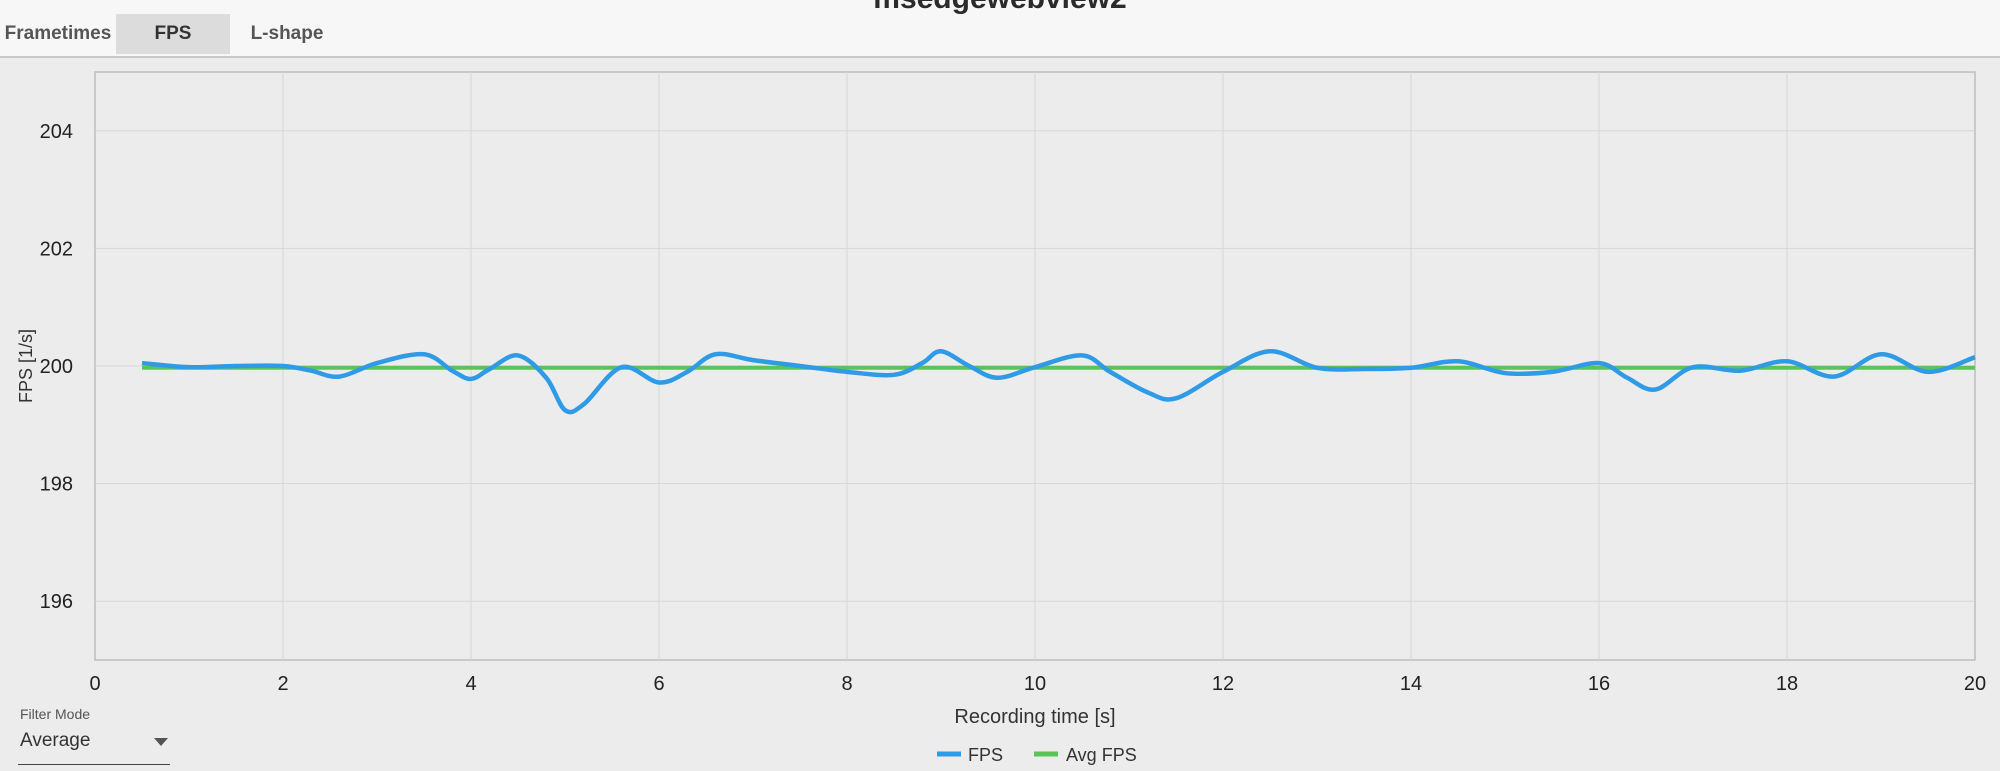 This screenshot has width=2000, height=771. Describe the element at coordinates (56, 132) in the screenshot. I see `y-tick-label: 204` at that location.